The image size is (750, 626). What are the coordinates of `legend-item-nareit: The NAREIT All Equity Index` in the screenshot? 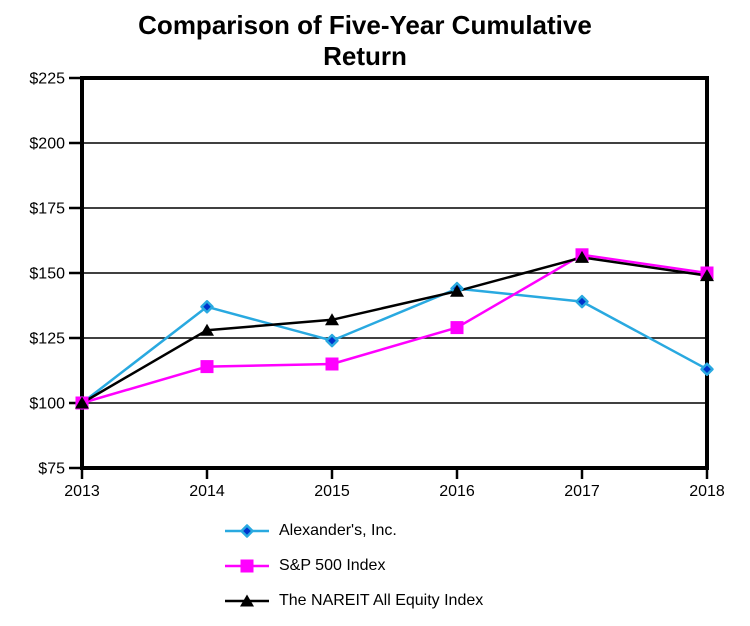 It's located at (353, 601).